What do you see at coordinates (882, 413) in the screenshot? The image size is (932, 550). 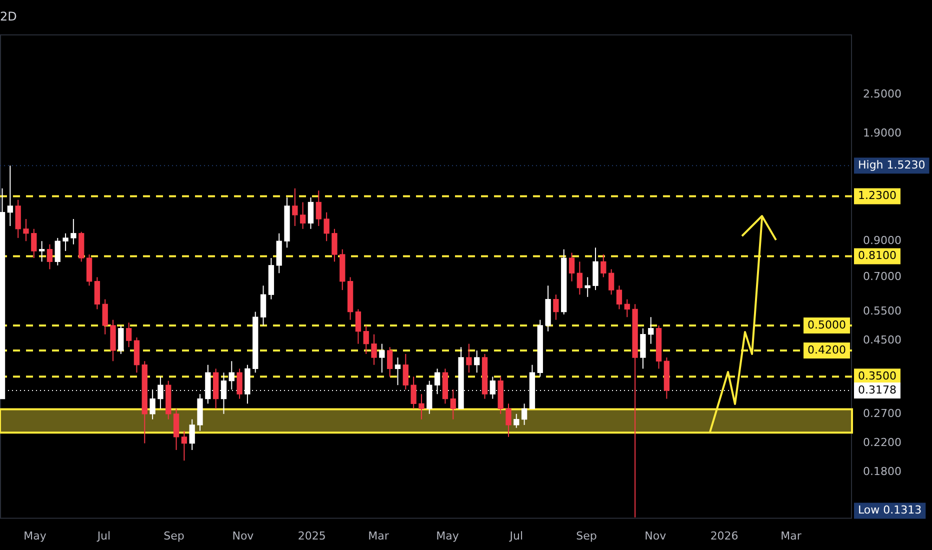 I see `y-tick-label: 0.2700` at bounding box center [882, 413].